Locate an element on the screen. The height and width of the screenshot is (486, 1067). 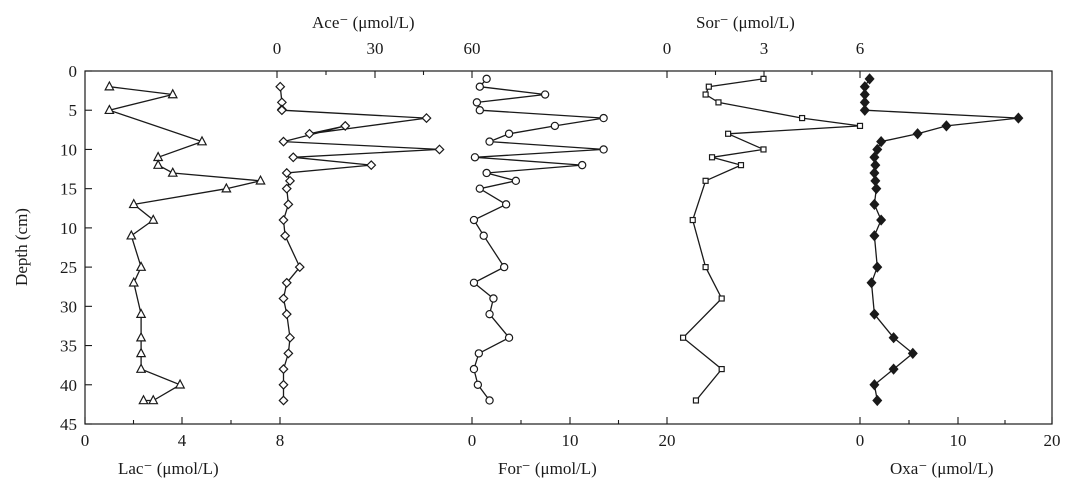
for-axis-title: For⁻ (μmol/L) is located at coordinates (547, 468).